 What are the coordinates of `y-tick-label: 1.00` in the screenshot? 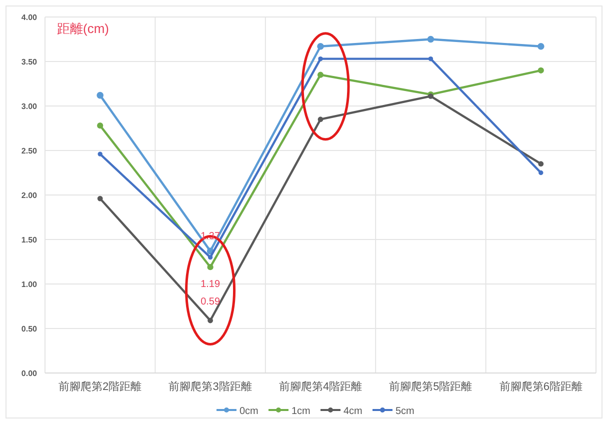 It's located at (29, 284).